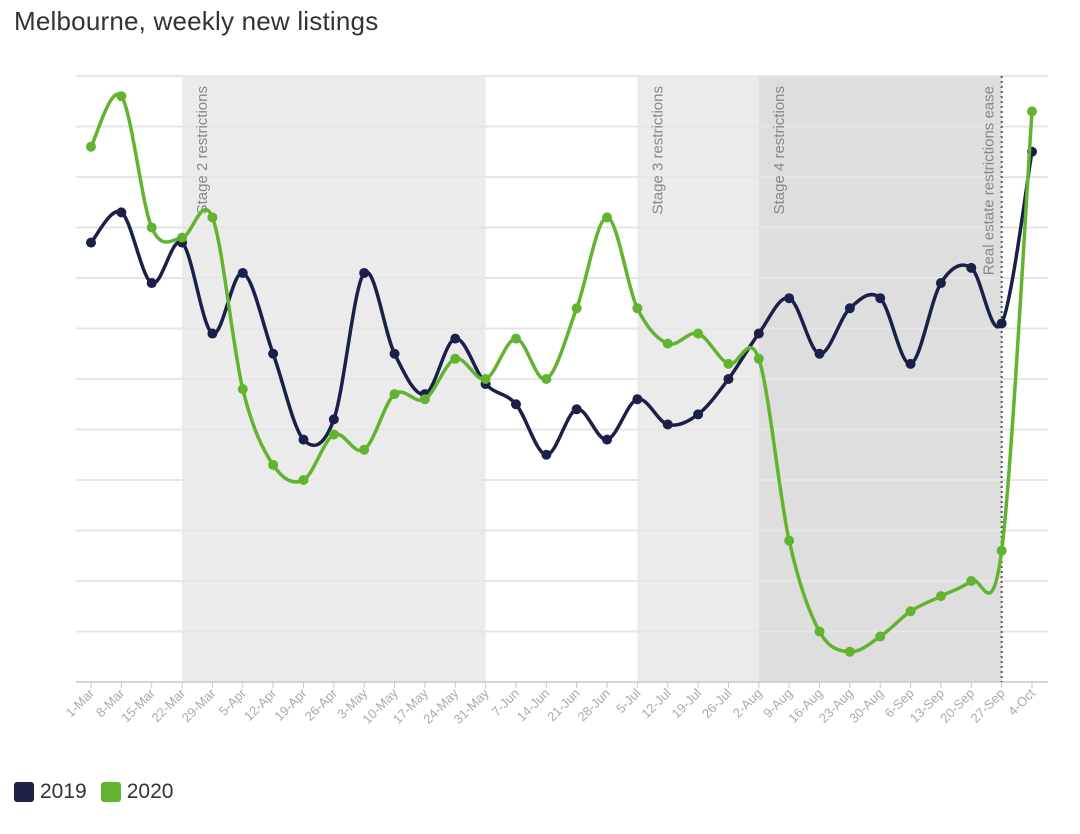  Describe the element at coordinates (121, 96) in the screenshot. I see `data-point-2020-8-Mar` at that location.